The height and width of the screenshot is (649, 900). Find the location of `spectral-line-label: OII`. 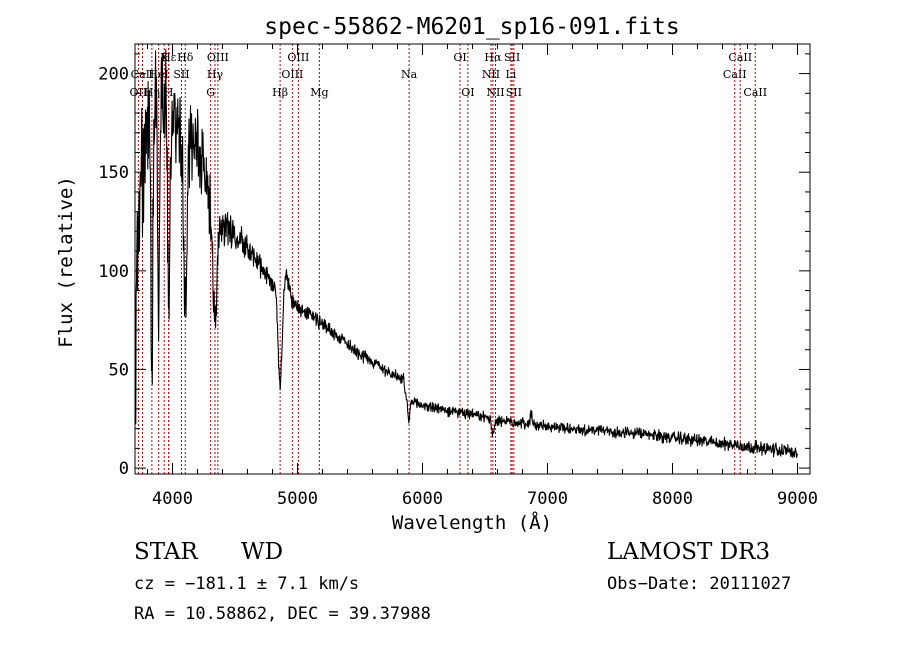

spectral-line-label: OII is located at coordinates (139, 92).